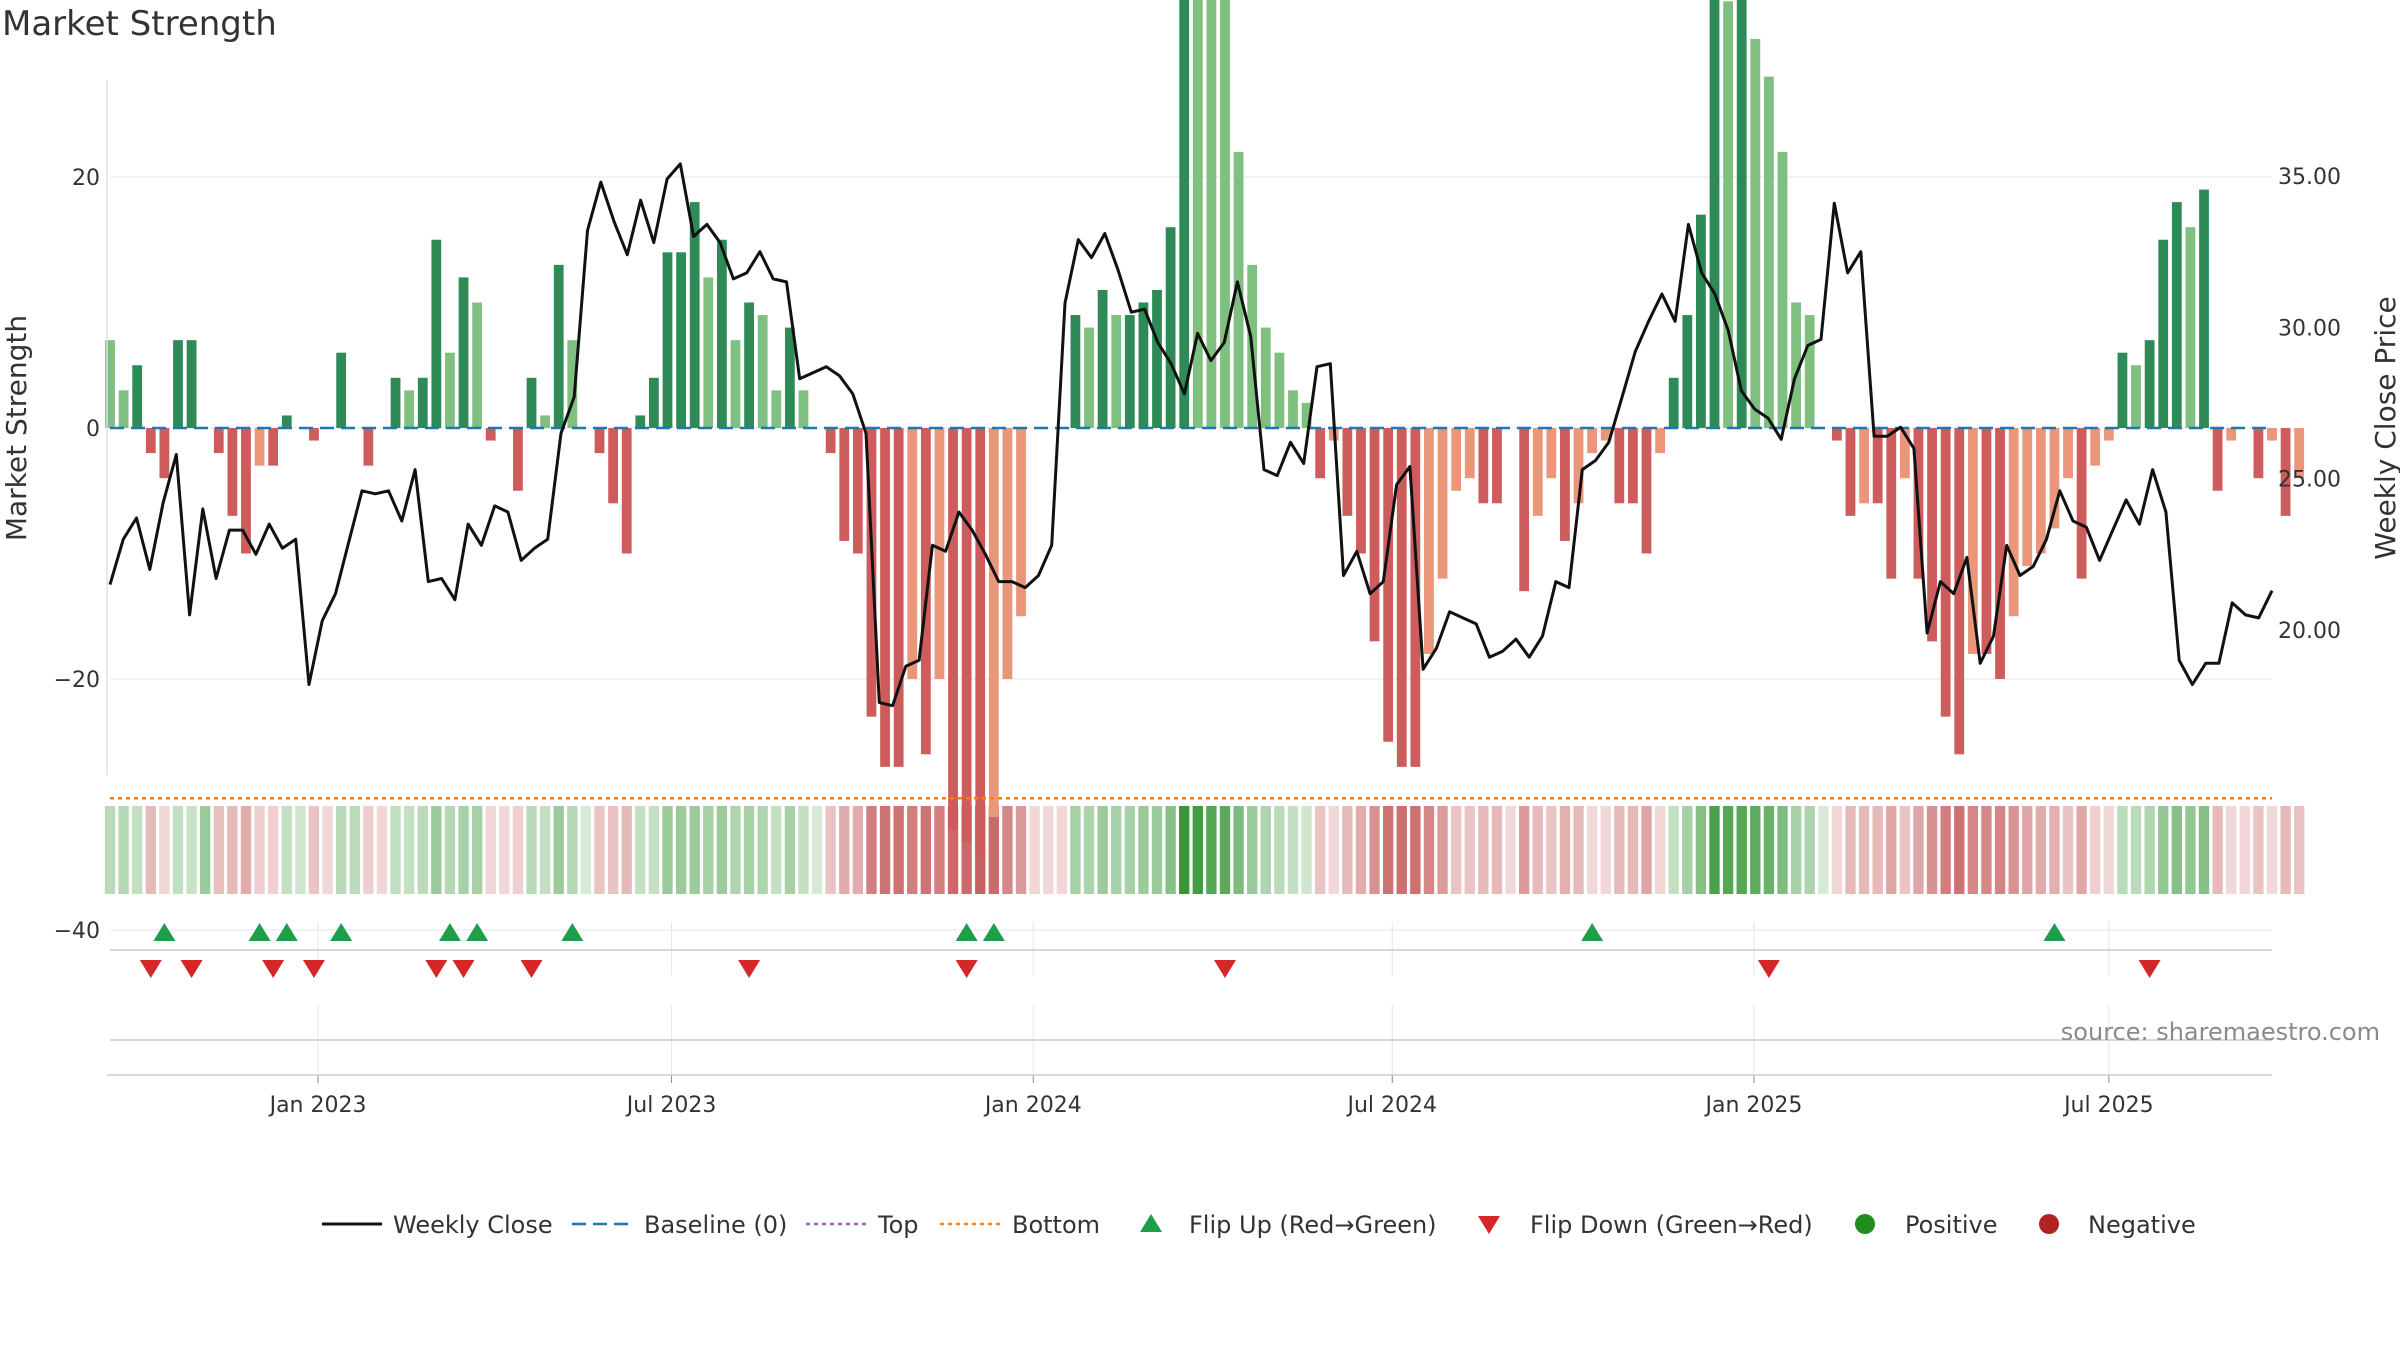 This screenshot has height=1350, width=2400. I want to click on legend-label: Flip Up (Red→Green), so click(1313, 1225).